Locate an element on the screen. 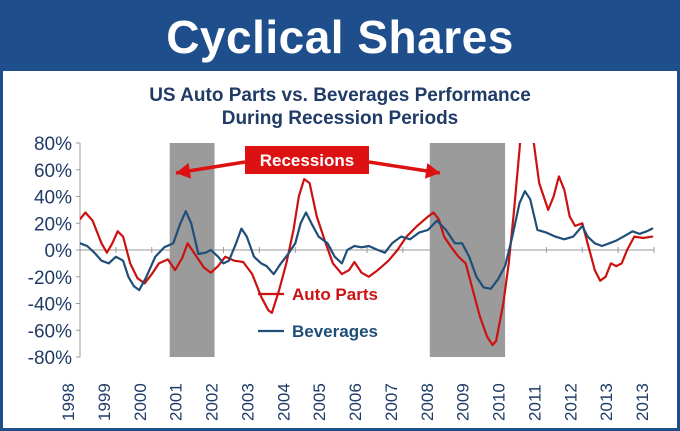 This screenshot has height=431, width=680. y-tick-label: -60% is located at coordinates (50, 331).